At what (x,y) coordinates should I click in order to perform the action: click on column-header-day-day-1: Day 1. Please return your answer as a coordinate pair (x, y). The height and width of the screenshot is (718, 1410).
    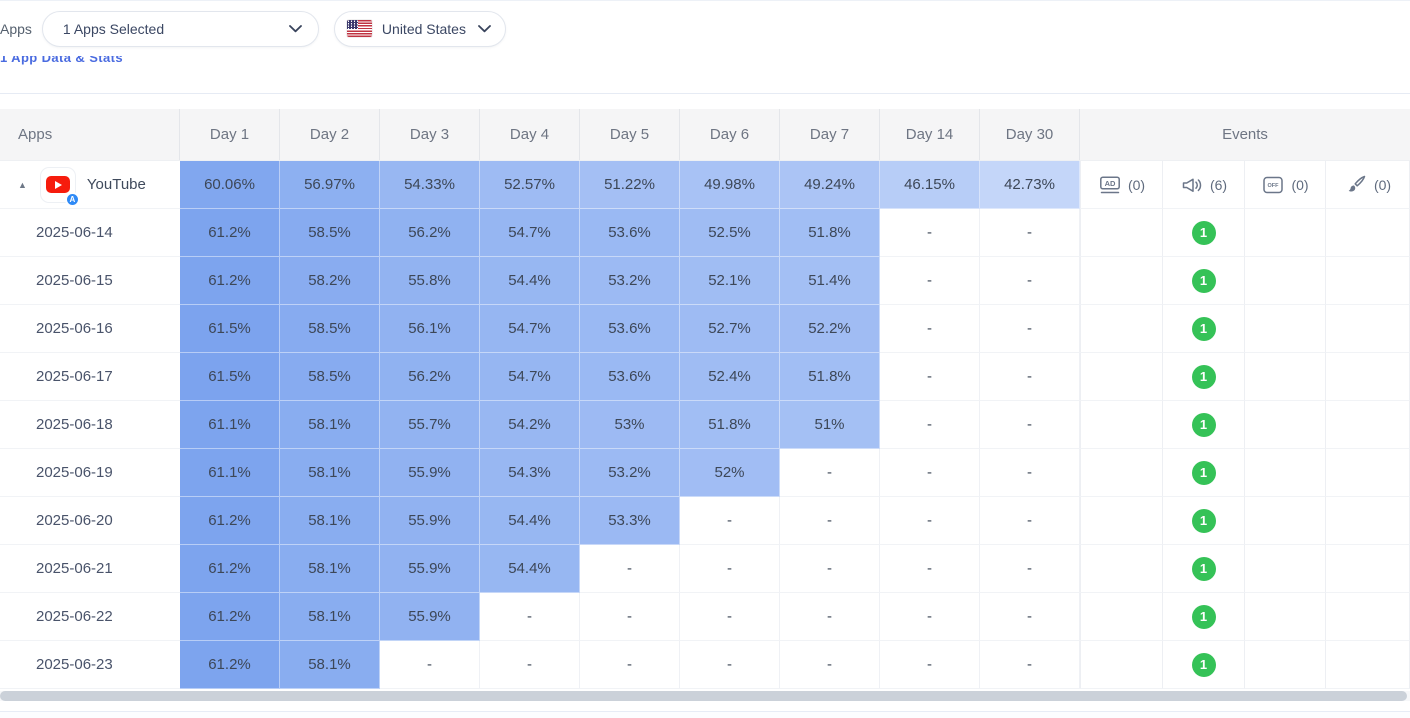
    Looking at the image, I should click on (230, 134).